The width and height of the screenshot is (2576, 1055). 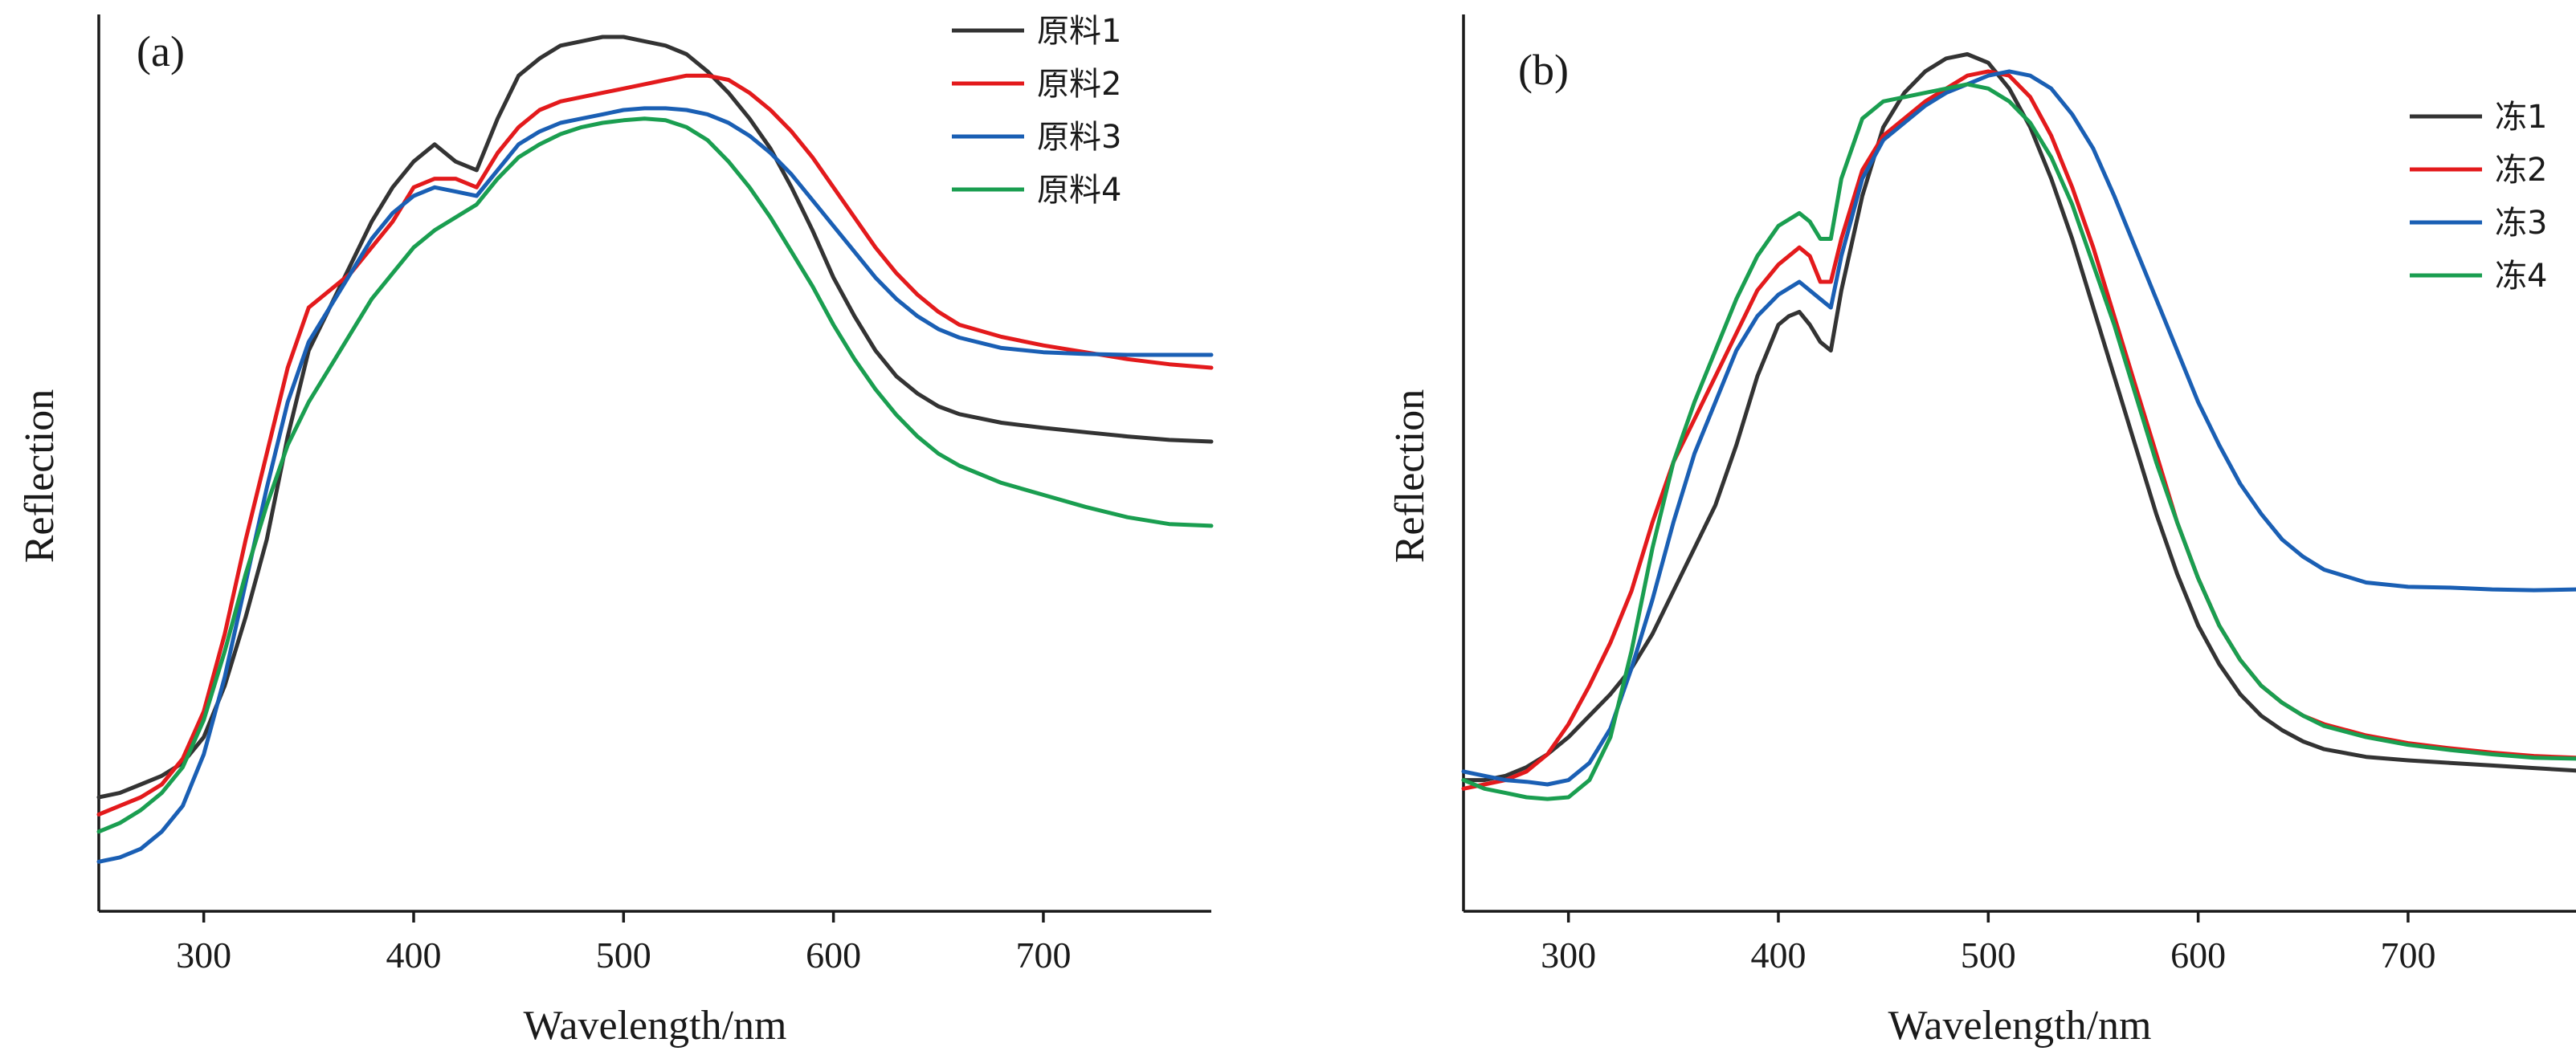 I want to click on legend-label-2: 冻2, so click(x=2521, y=170).